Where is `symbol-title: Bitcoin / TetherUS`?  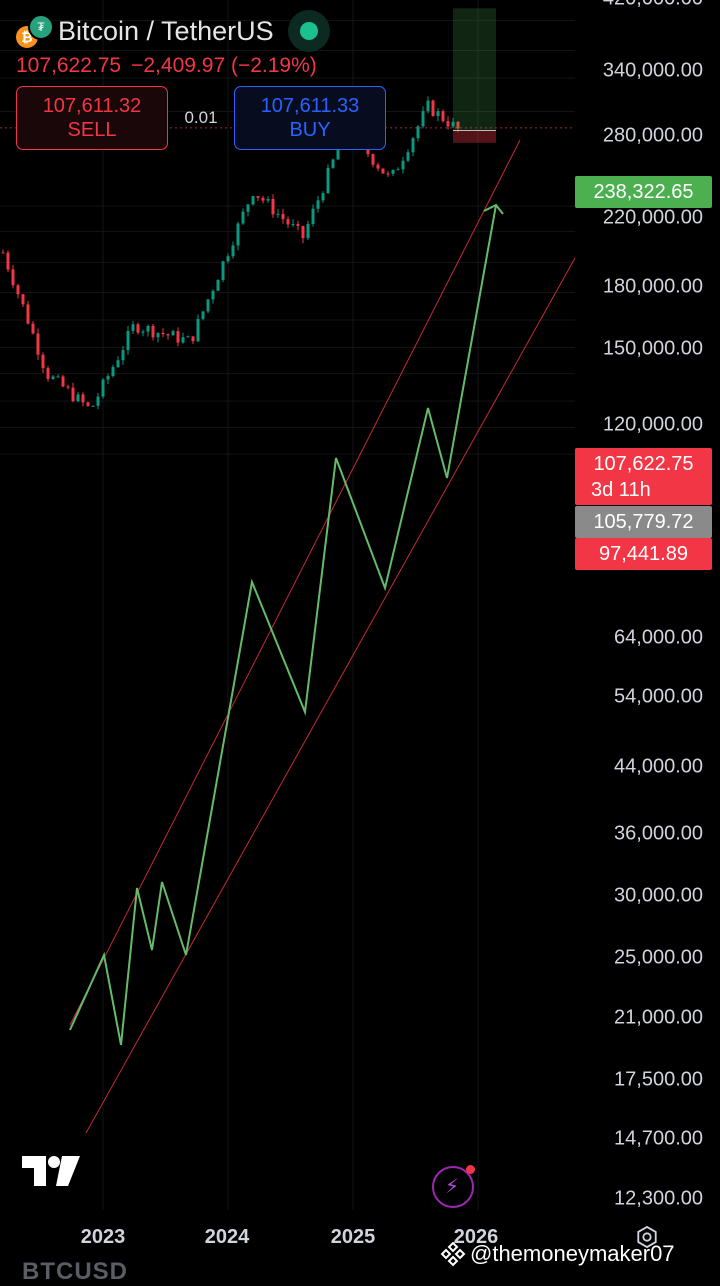
symbol-title: Bitcoin / TetherUS is located at coordinates (166, 30).